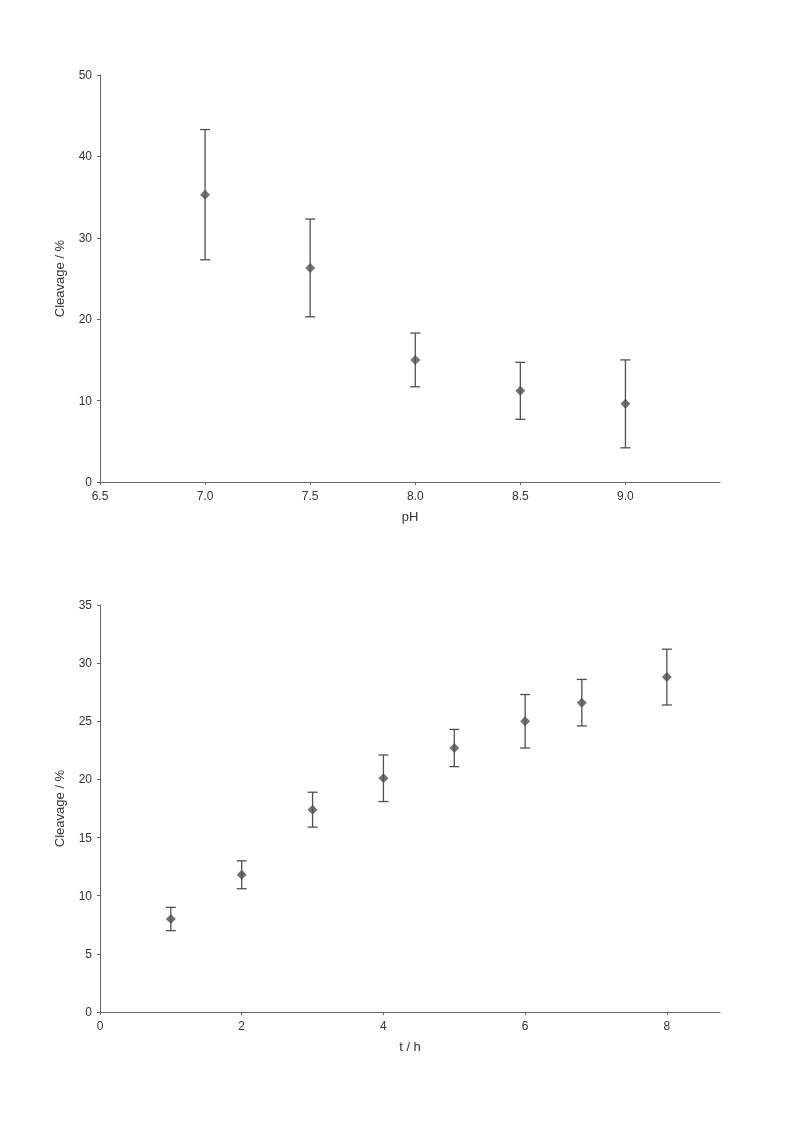 The height and width of the screenshot is (1121, 793). What do you see at coordinates (410, 1046) in the screenshot?
I see `x-axis-title: t / h` at bounding box center [410, 1046].